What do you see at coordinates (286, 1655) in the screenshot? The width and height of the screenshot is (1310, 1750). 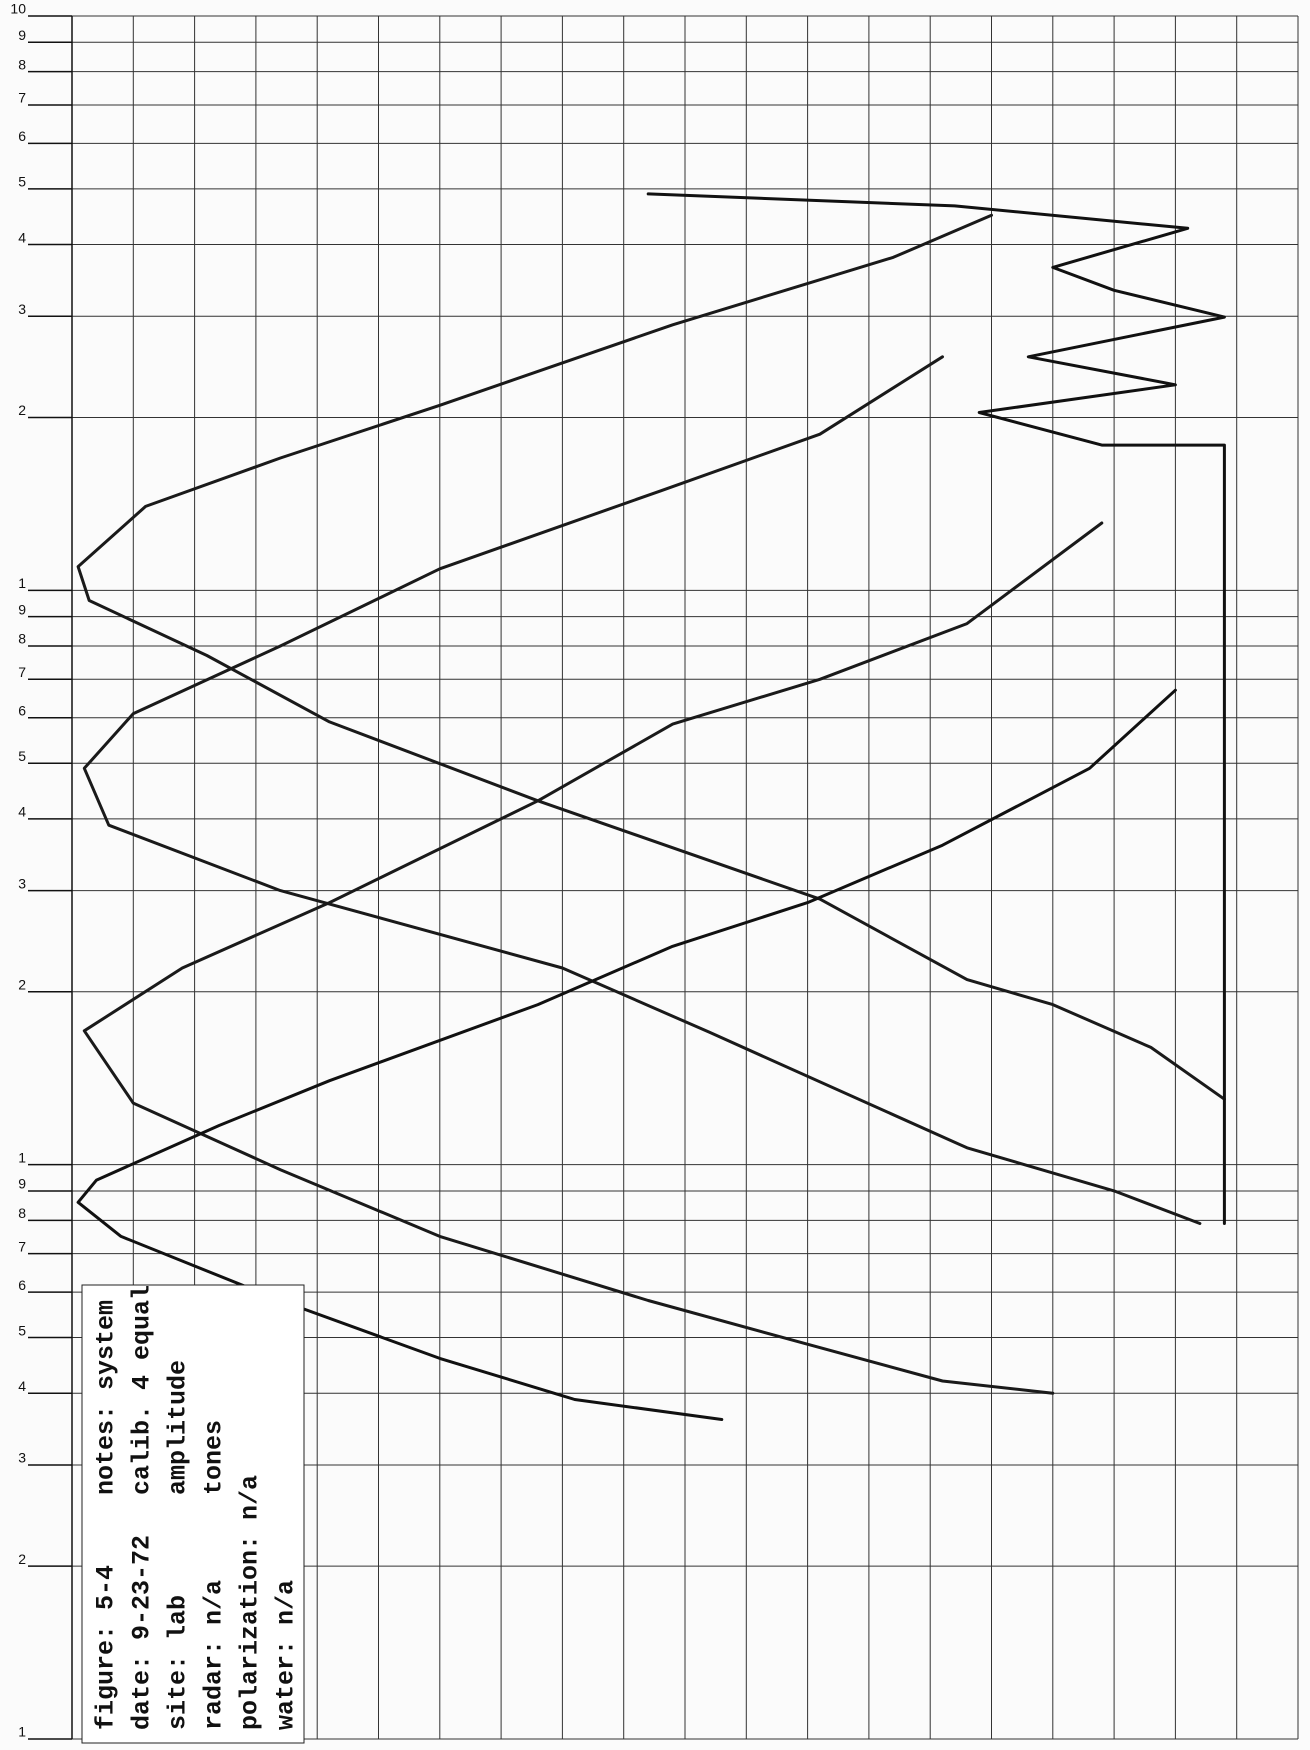 I see `figure-info: water: n/a` at bounding box center [286, 1655].